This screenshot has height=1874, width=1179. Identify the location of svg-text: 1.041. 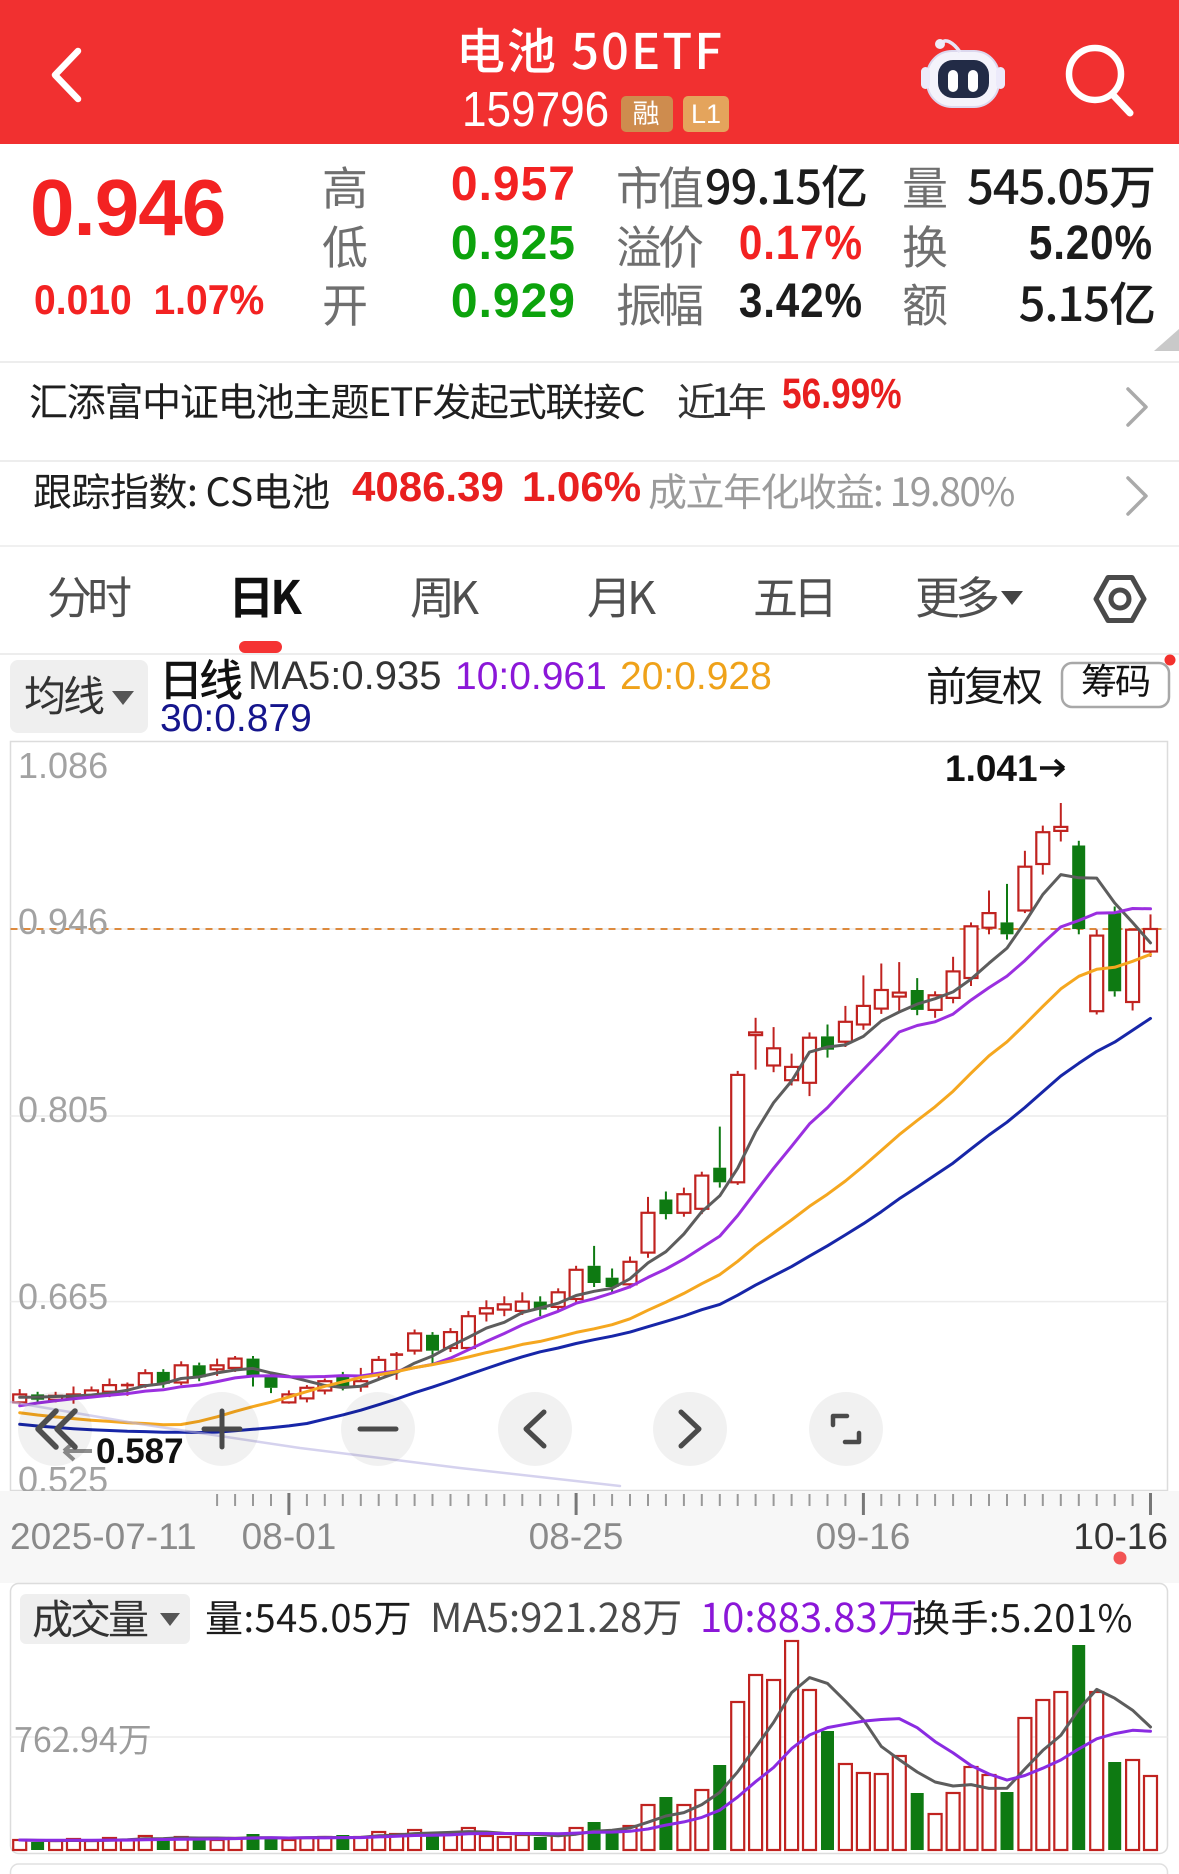
(991, 768).